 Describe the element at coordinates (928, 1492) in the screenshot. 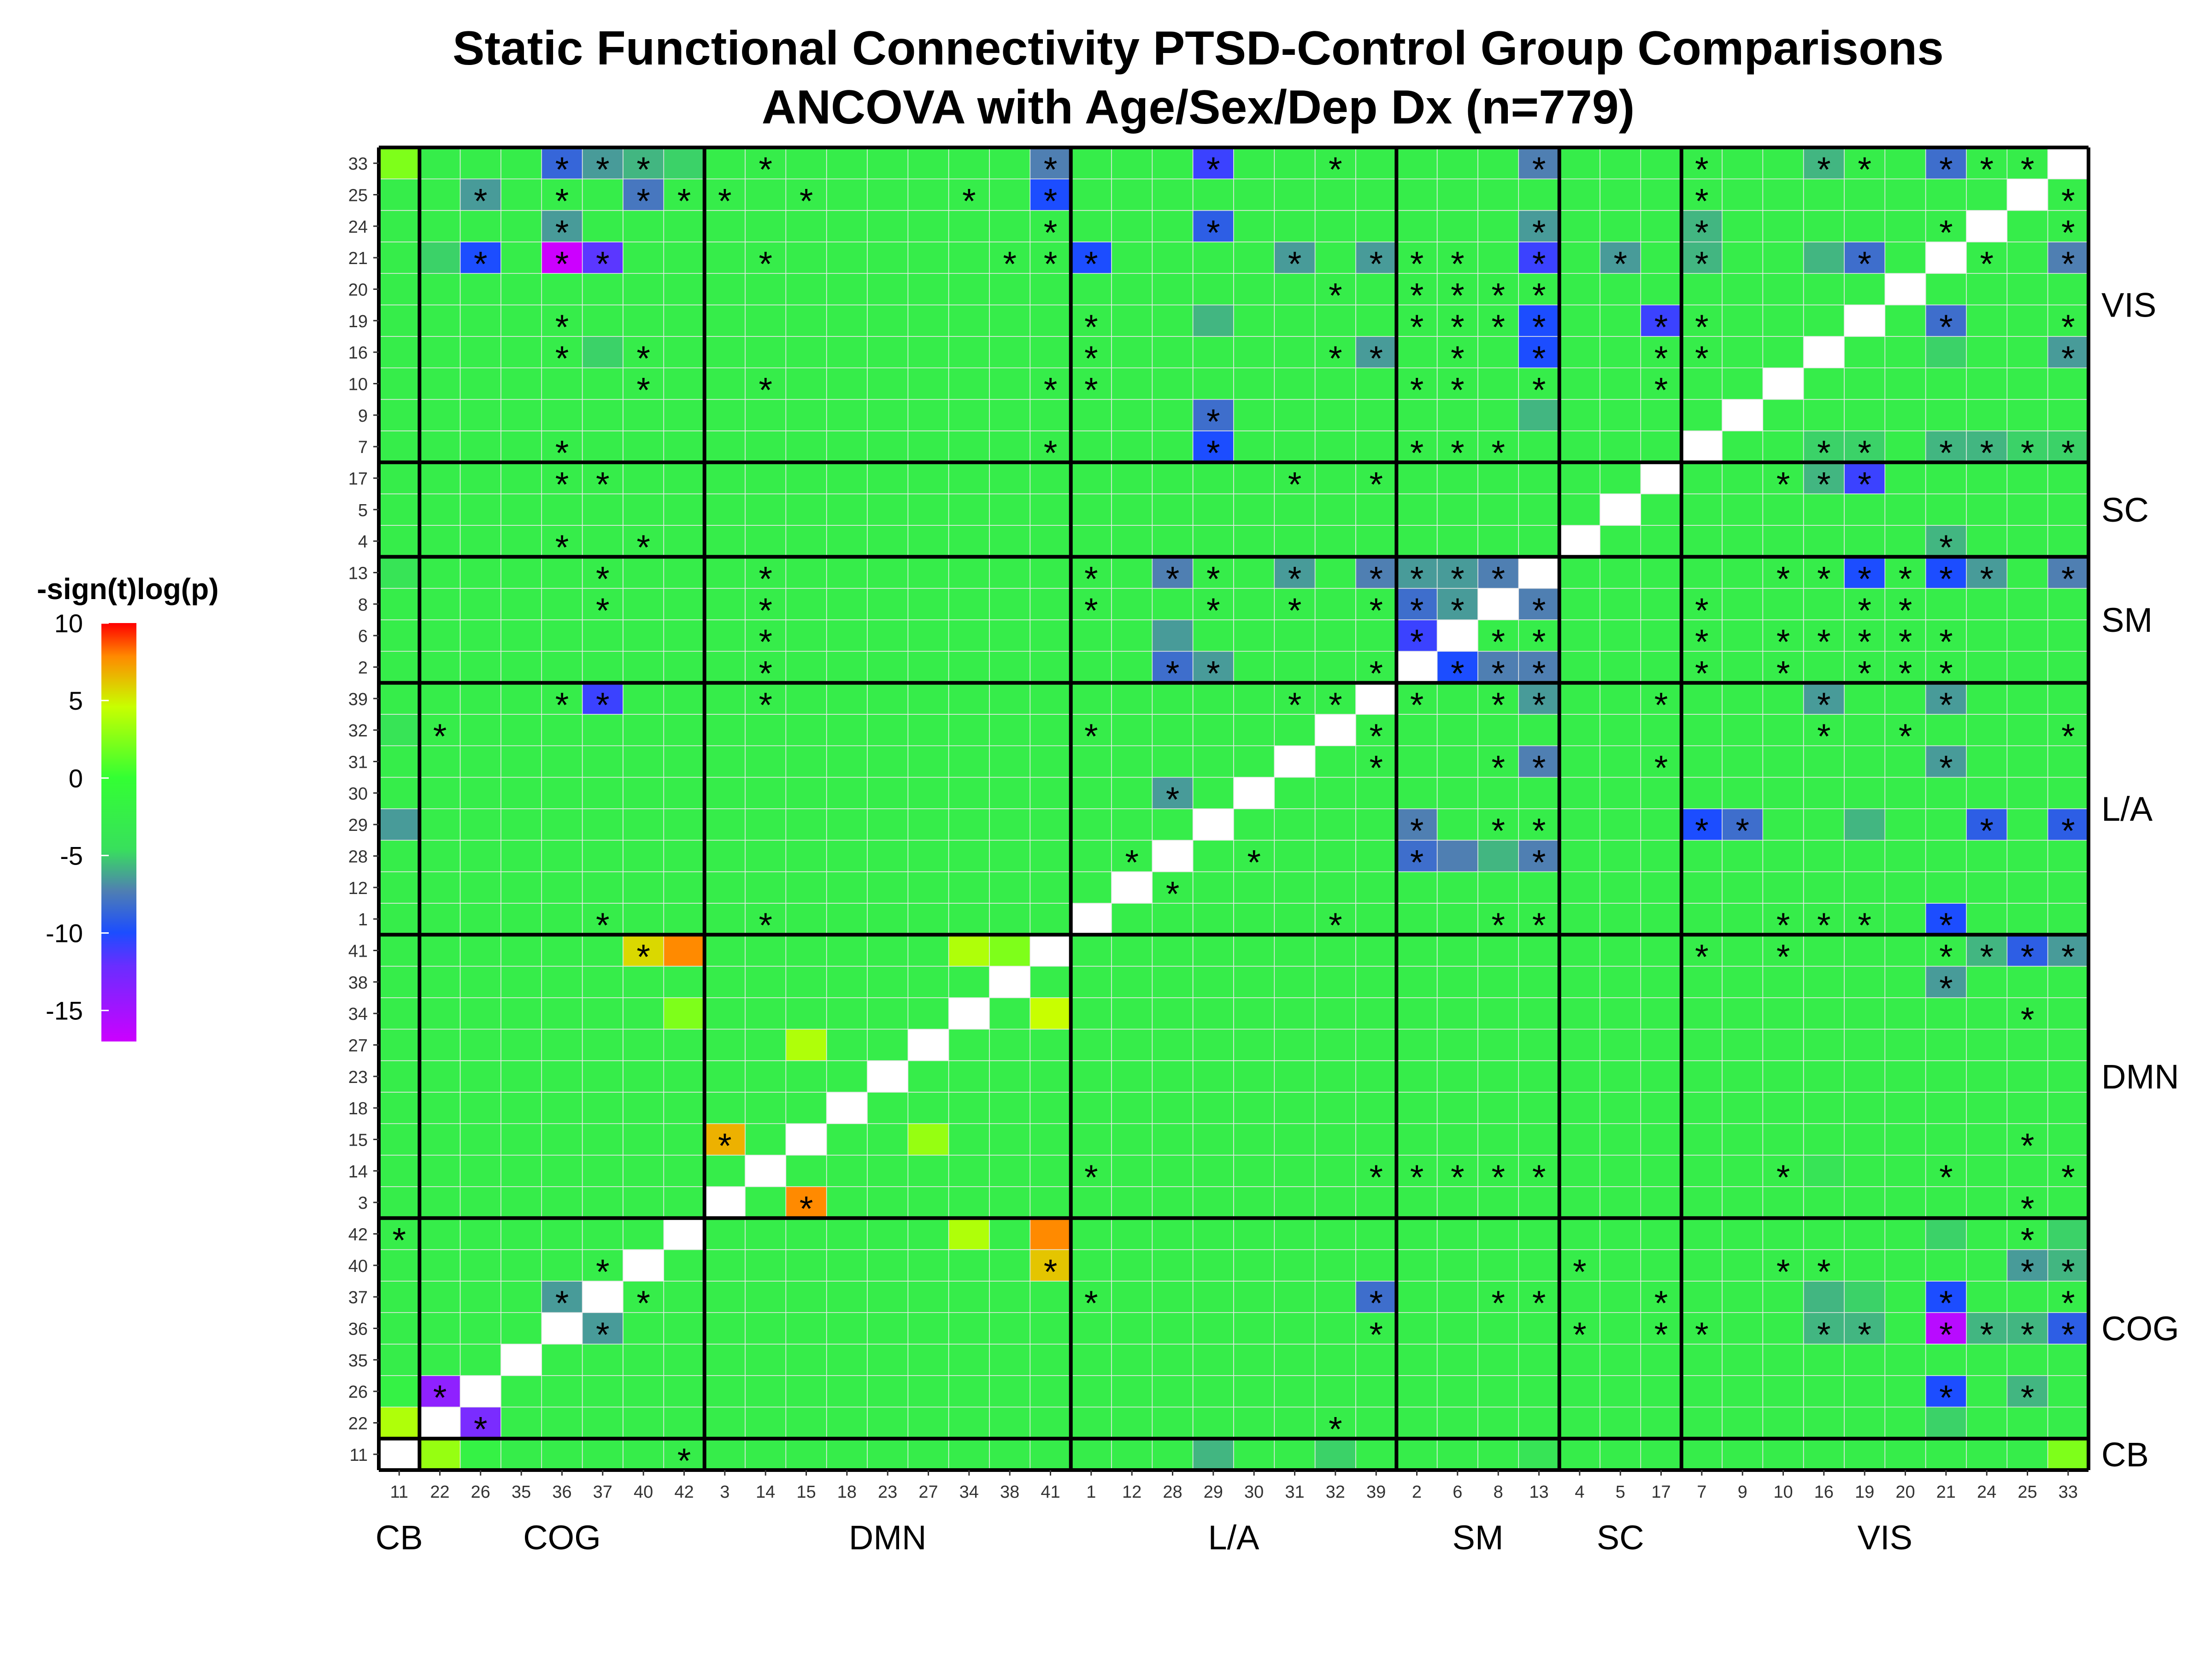

I see `x-tick-label: 27` at that location.